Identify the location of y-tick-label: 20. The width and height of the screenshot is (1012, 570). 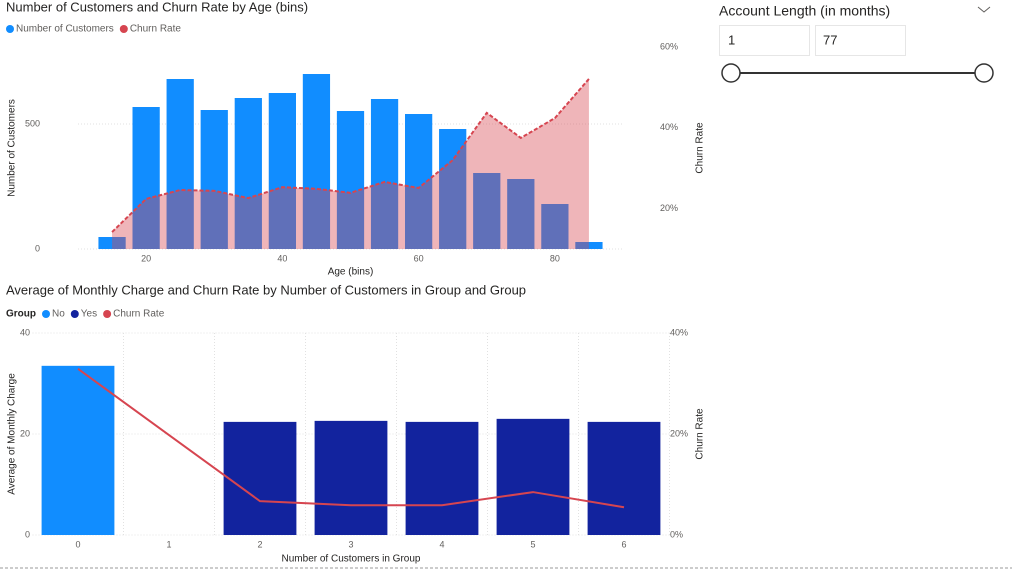
(25, 433).